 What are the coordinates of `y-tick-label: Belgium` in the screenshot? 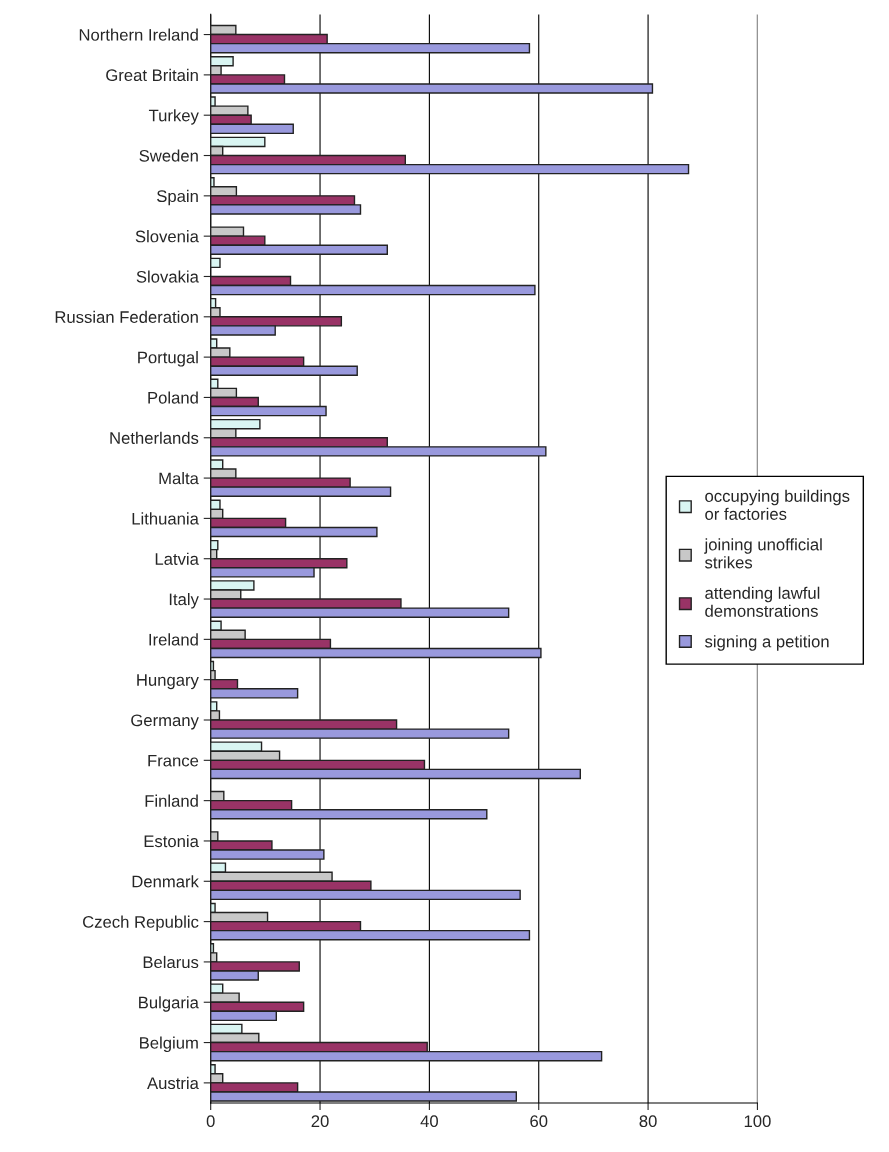 It's located at (169, 1044).